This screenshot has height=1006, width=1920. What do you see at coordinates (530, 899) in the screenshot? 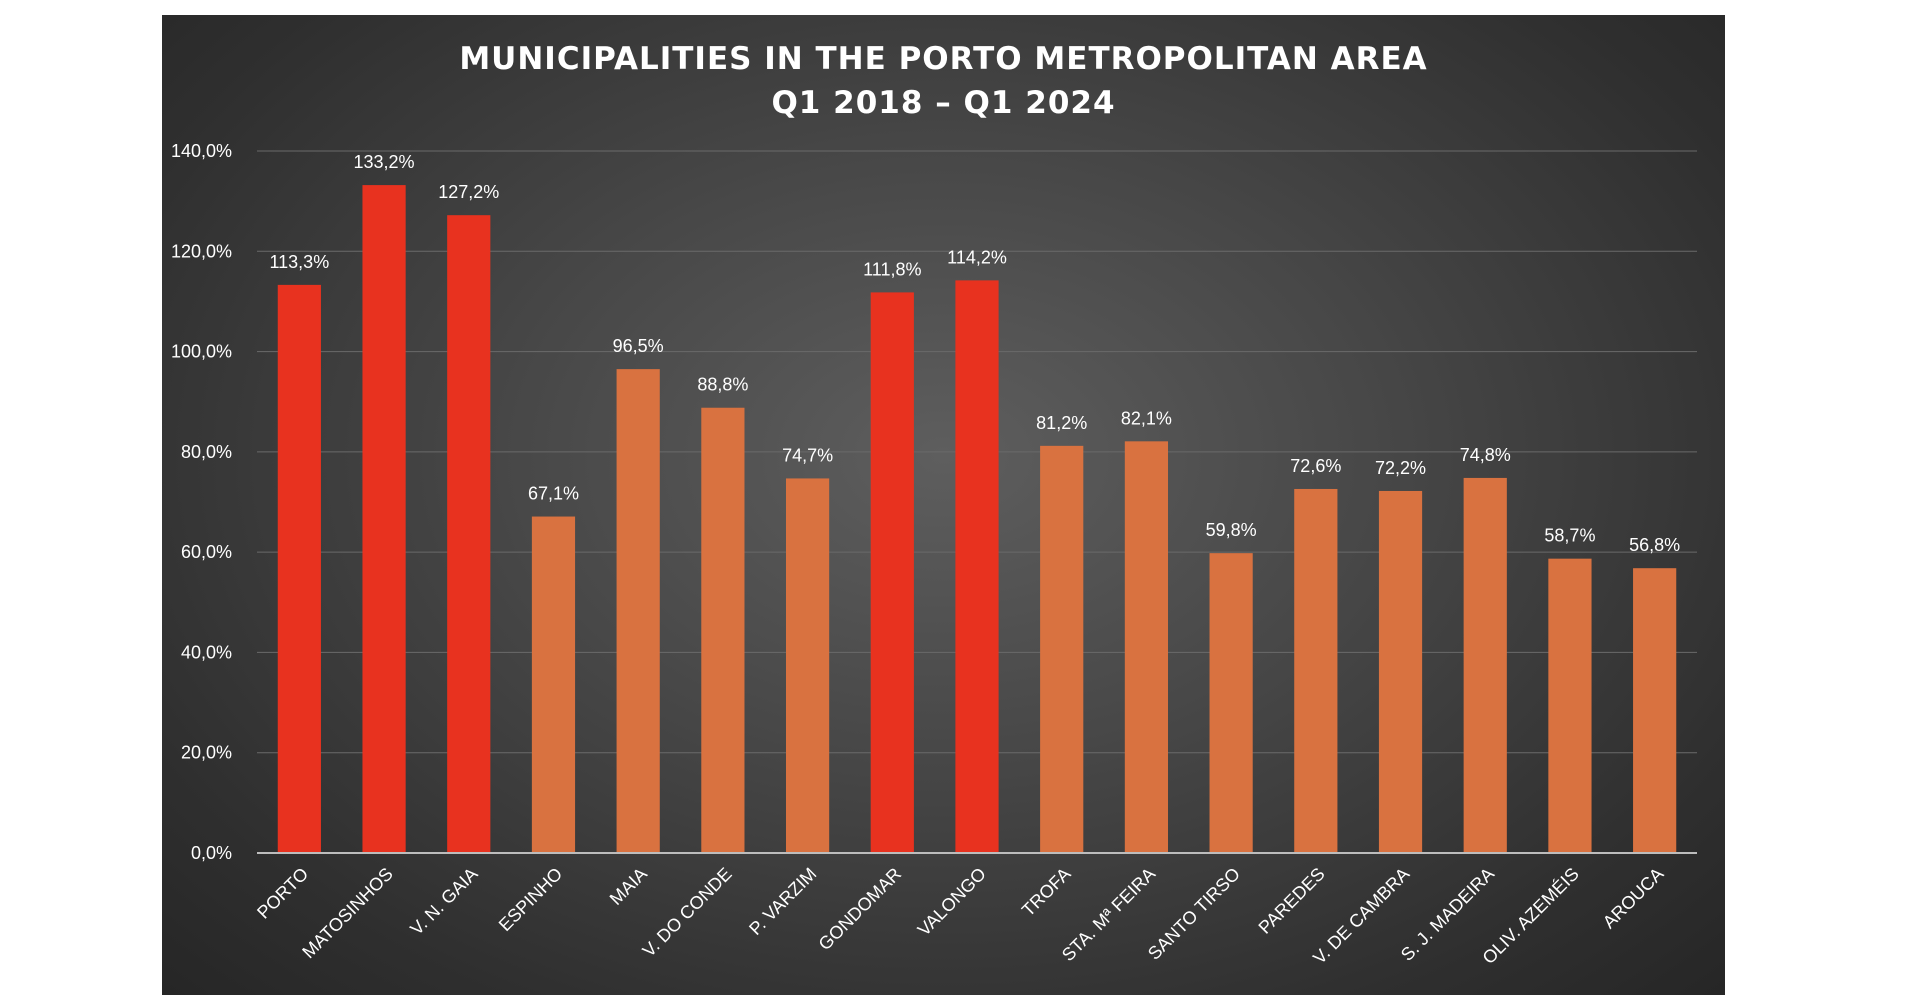
I see `category-label: ESPINHO` at bounding box center [530, 899].